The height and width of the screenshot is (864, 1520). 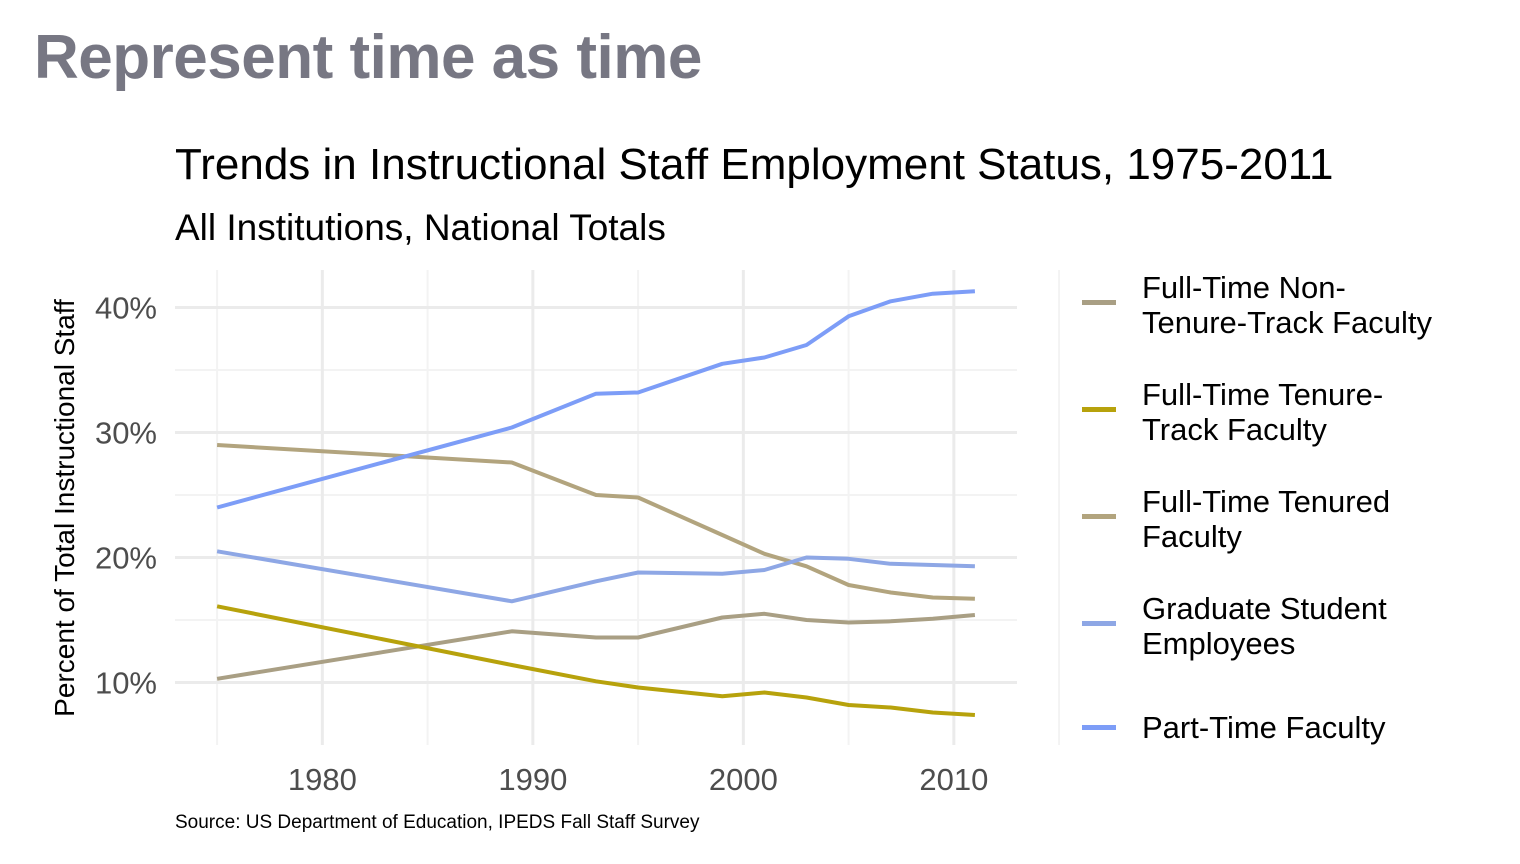 I want to click on legend-label-line: Tenure-Track Faculty, so click(x=1287, y=322).